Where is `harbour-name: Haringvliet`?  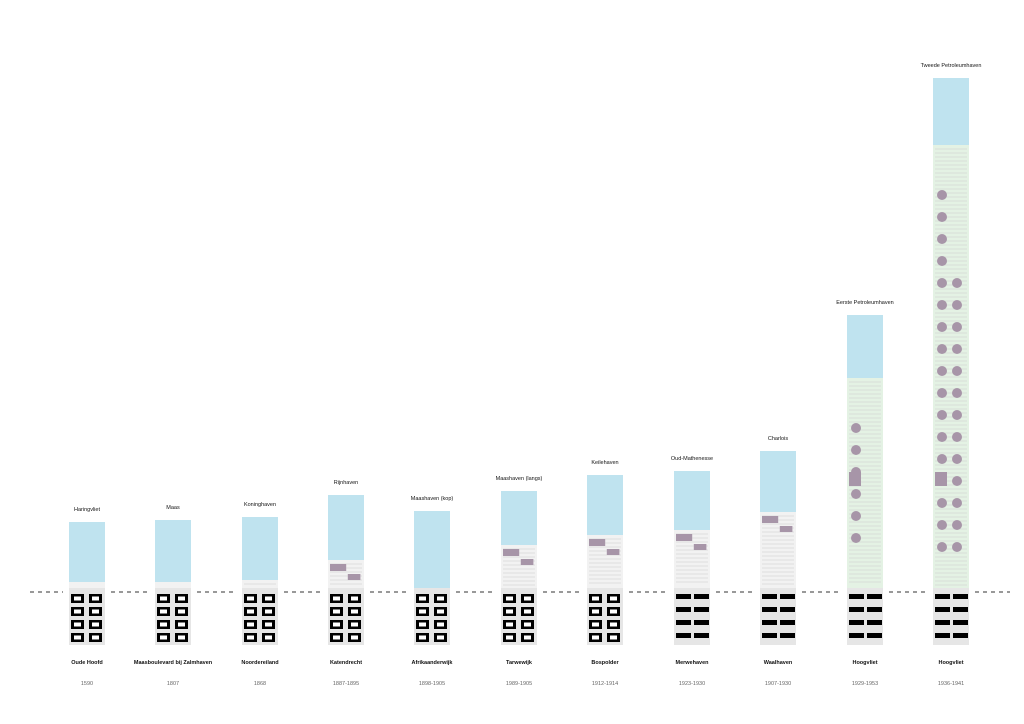
harbour-name: Haringvliet is located at coordinates (87, 510).